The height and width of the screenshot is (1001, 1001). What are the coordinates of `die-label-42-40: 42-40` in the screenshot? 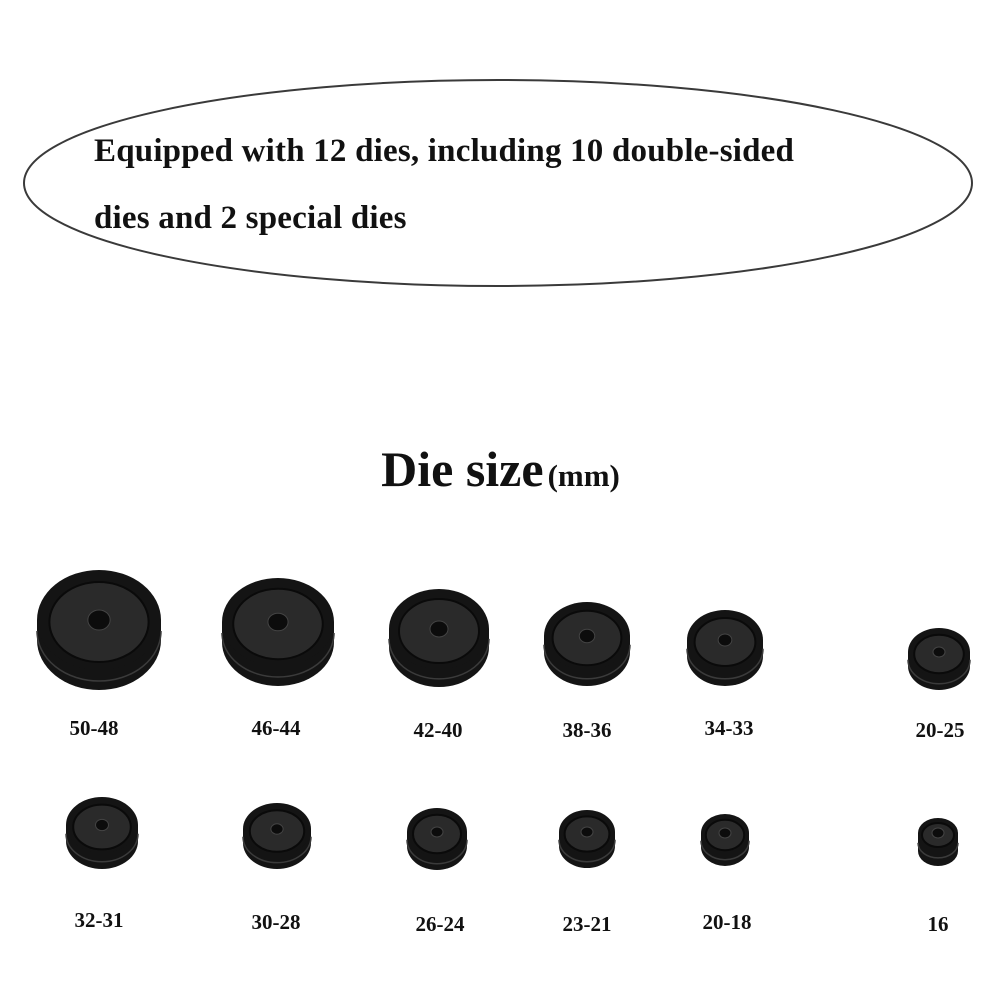 It's located at (438, 730).